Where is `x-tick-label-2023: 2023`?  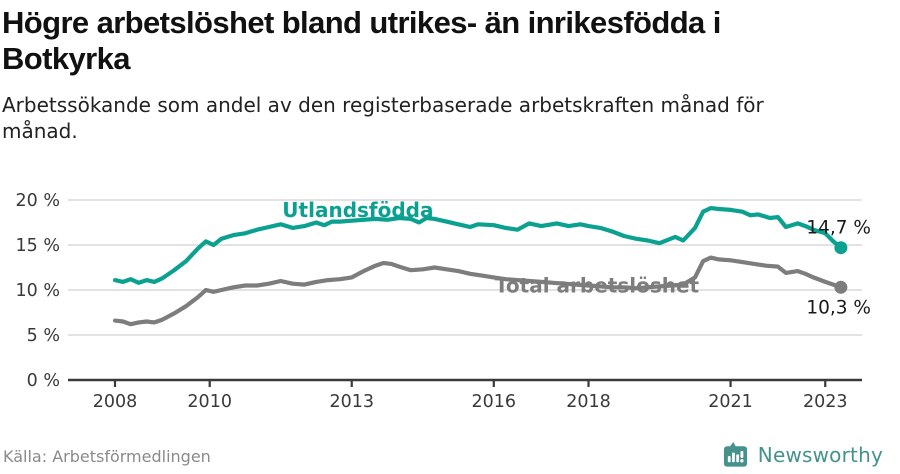 x-tick-label-2023: 2023 is located at coordinates (825, 402).